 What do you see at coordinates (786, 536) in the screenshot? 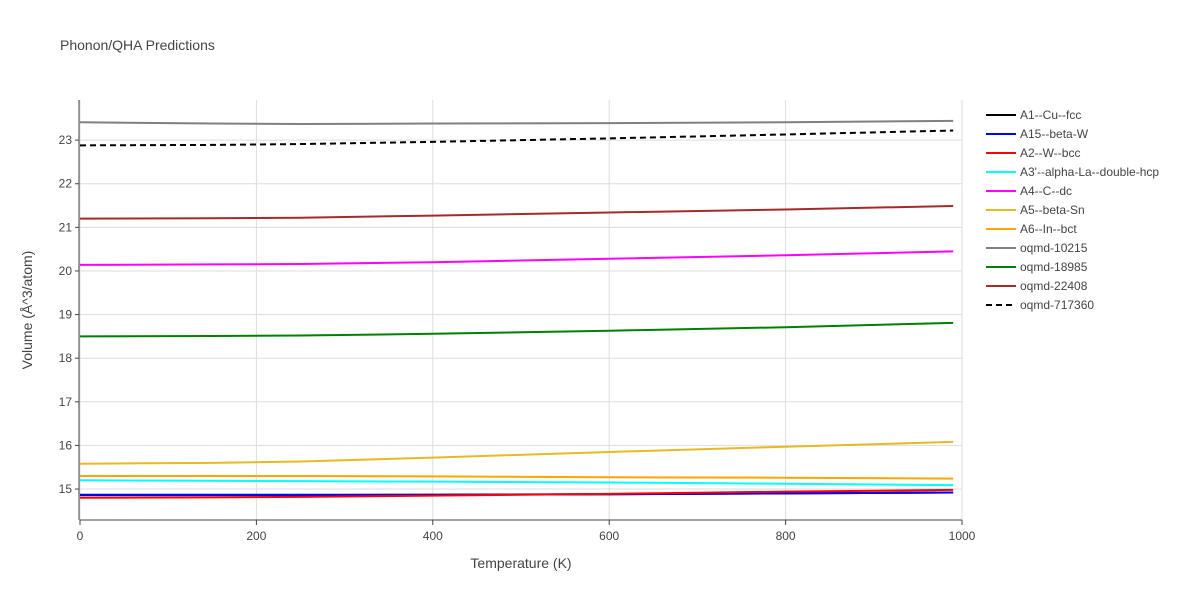
I see `x-tick-label: 800` at bounding box center [786, 536].